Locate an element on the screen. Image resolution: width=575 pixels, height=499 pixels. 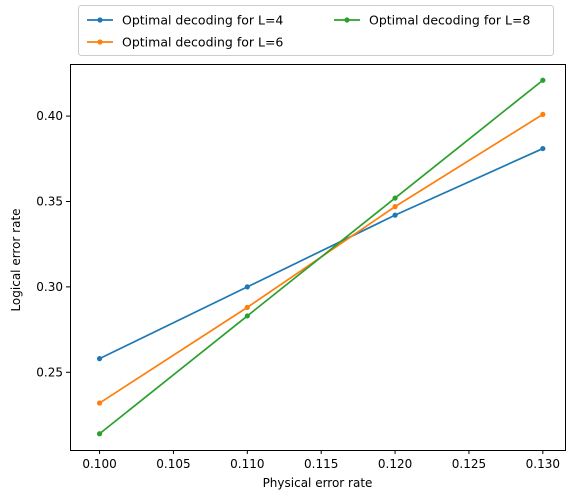
x-axis-label: Physical error rate is located at coordinates (318, 483).